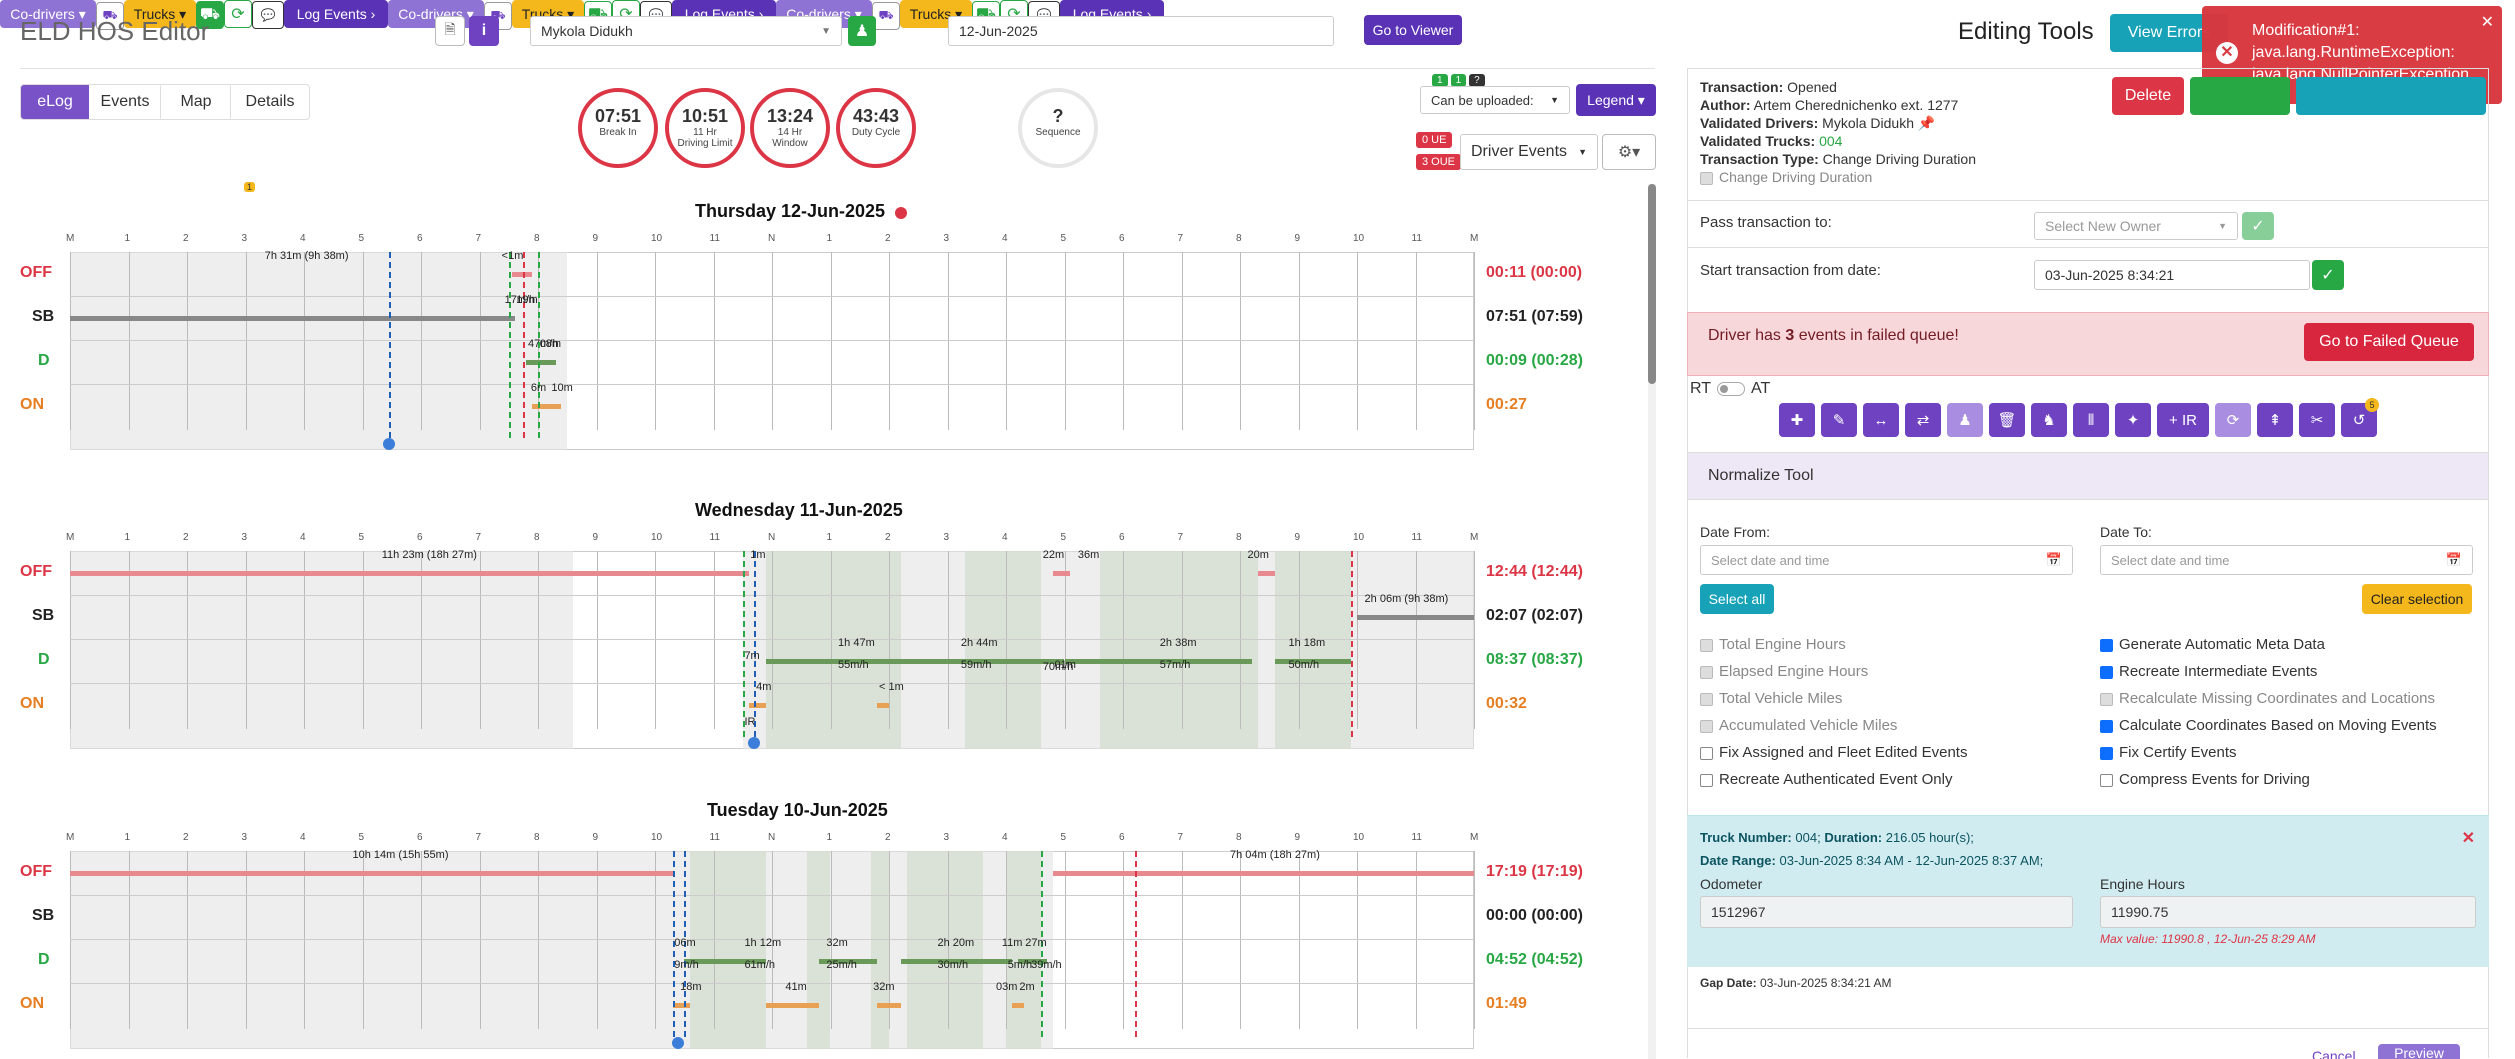 The height and width of the screenshot is (1059, 2515). What do you see at coordinates (336, 14) in the screenshot?
I see `log-events-button: Log Events ›` at bounding box center [336, 14].